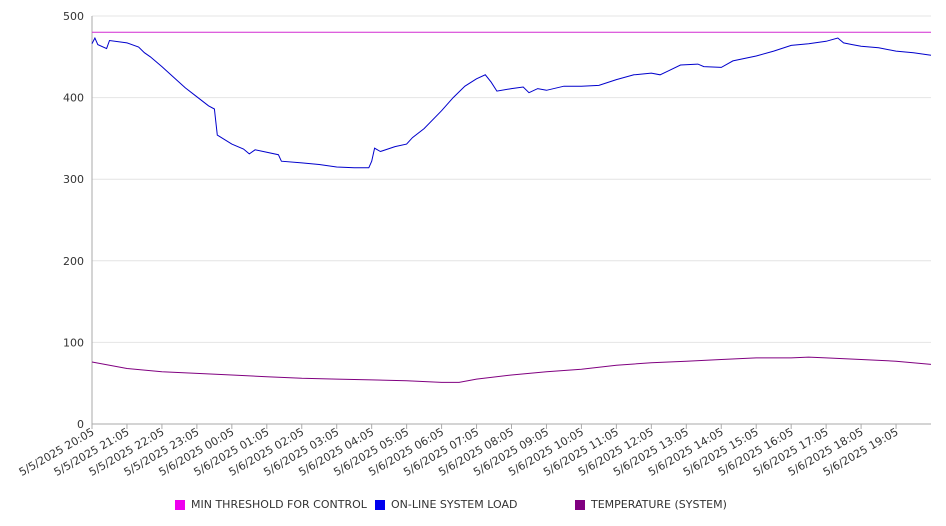  What do you see at coordinates (180, 504) in the screenshot?
I see `legend-swatch-threshold` at bounding box center [180, 504].